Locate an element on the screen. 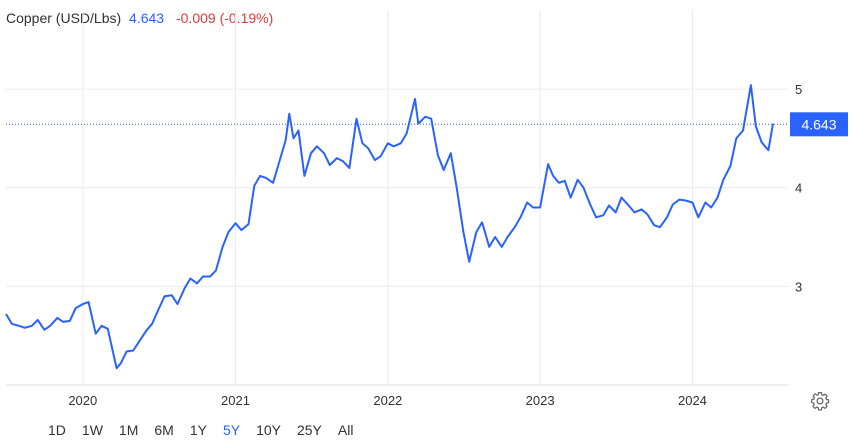 This screenshot has width=853, height=443. y-tick-label: 5 is located at coordinates (798, 89).